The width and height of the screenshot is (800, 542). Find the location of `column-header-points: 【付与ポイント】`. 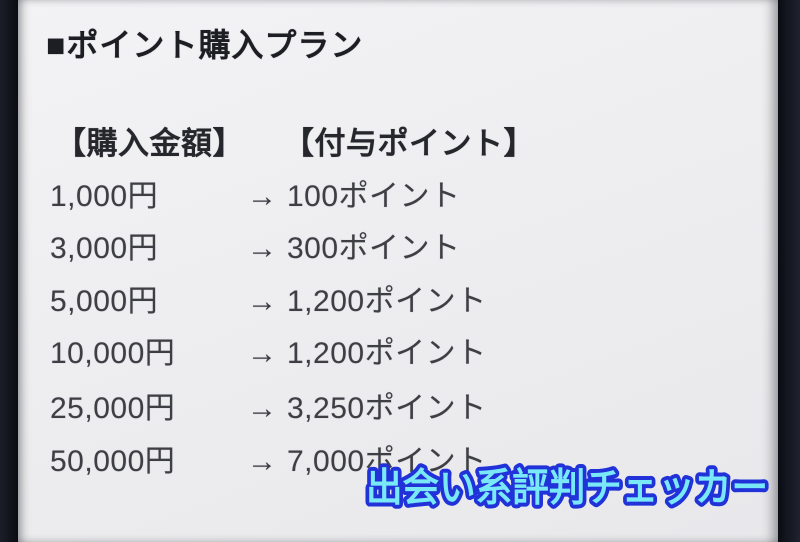

column-header-points: 【付与ポイント】 is located at coordinates (409, 143).